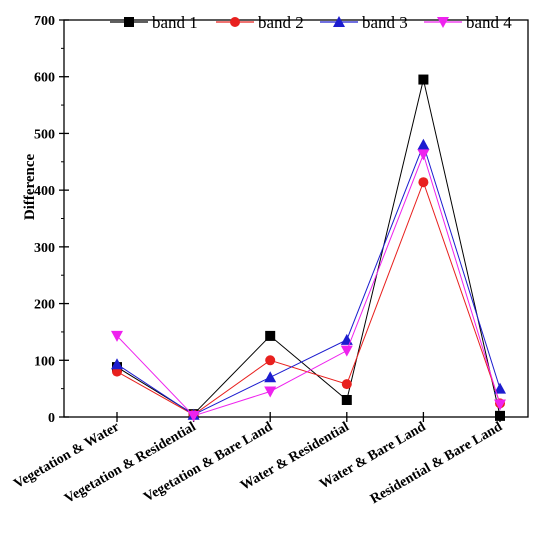  I want to click on legend-item: band 4, so click(468, 22).